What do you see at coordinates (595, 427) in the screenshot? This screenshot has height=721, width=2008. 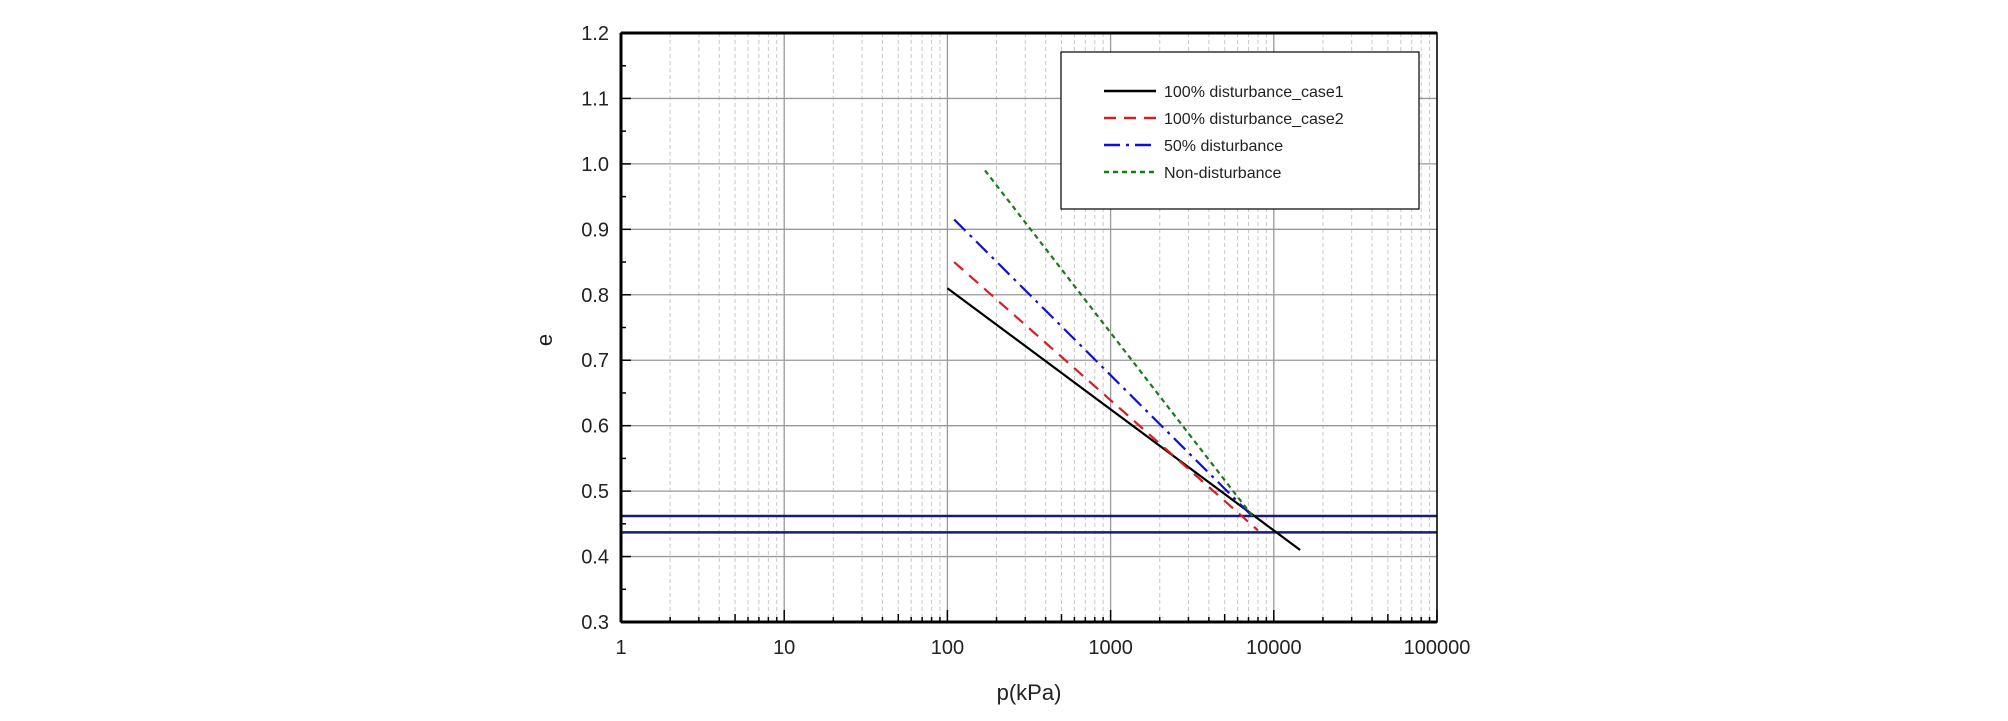 I see `y-tick-label: 0.6` at bounding box center [595, 427].